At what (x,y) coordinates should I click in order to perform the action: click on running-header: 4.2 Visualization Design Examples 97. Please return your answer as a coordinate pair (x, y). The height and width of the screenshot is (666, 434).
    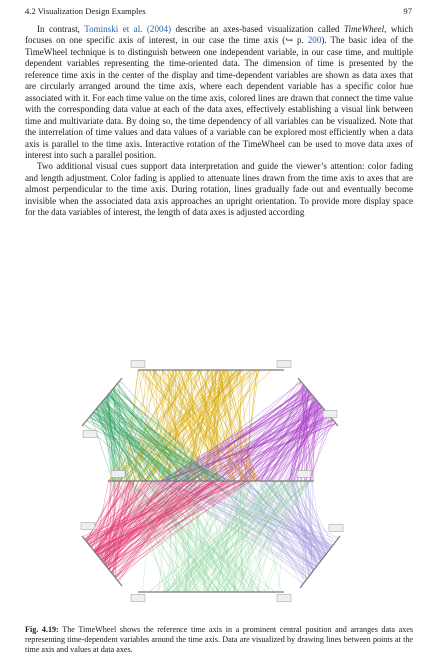
    Looking at the image, I should click on (218, 13).